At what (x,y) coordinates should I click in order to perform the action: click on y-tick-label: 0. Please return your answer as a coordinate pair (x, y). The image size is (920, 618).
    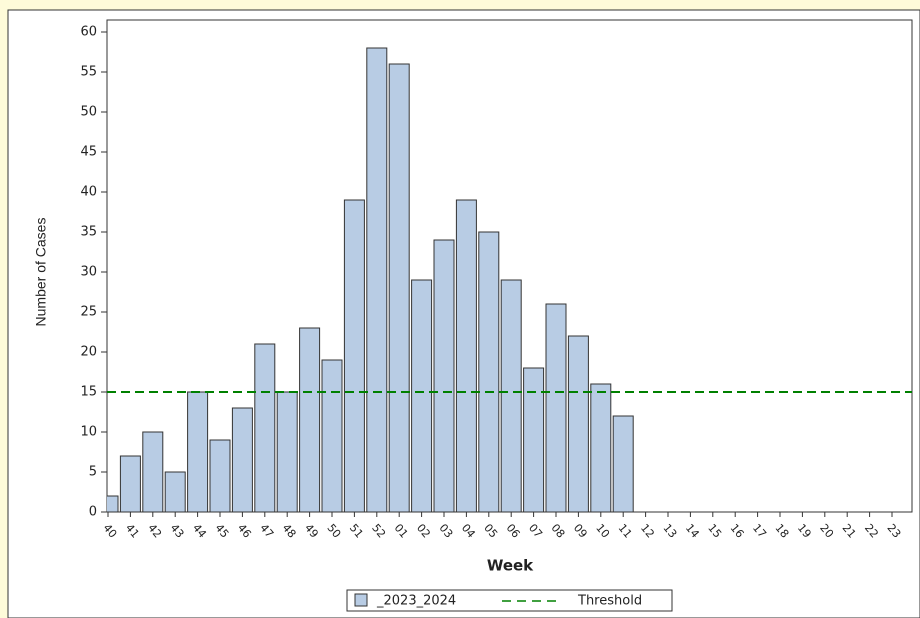
    Looking at the image, I should click on (93, 512).